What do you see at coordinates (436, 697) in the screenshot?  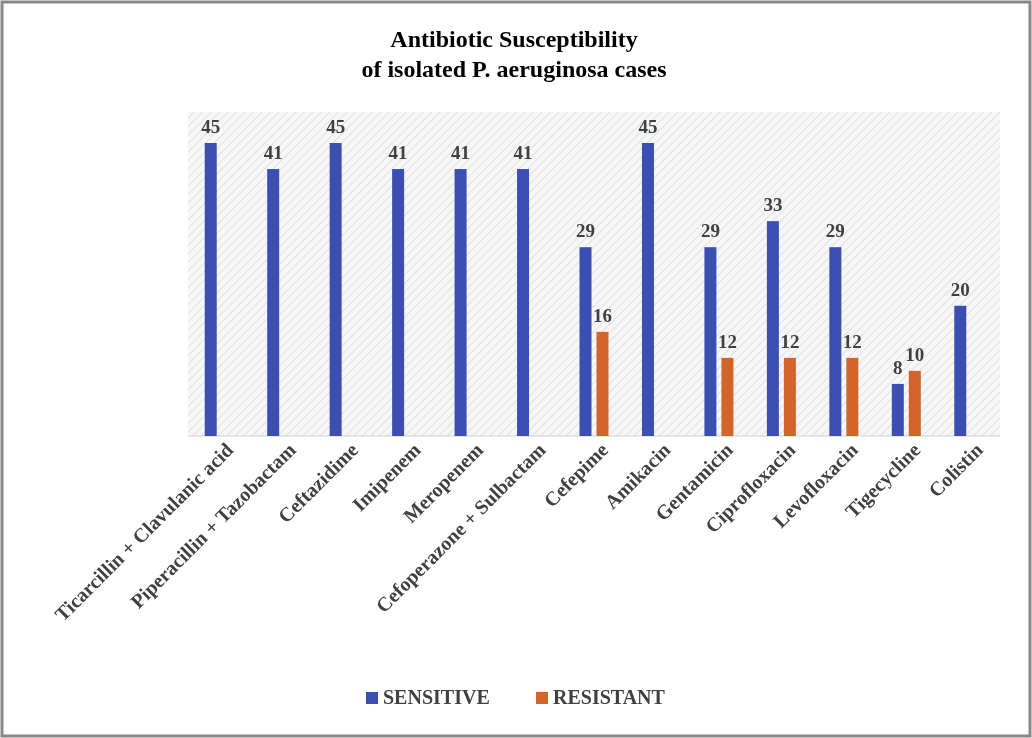 I see `legend-label: SENSITIVE` at bounding box center [436, 697].